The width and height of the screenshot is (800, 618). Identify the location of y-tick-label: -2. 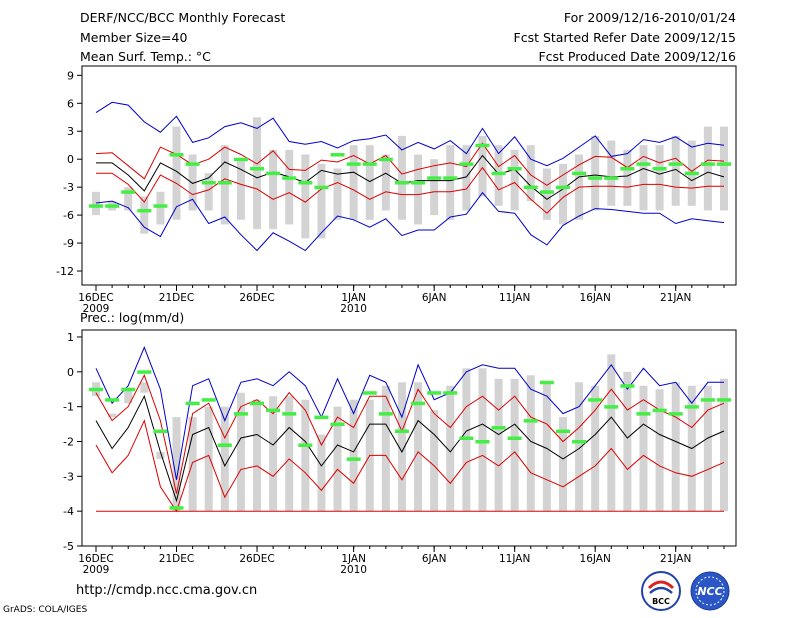
(68, 441).